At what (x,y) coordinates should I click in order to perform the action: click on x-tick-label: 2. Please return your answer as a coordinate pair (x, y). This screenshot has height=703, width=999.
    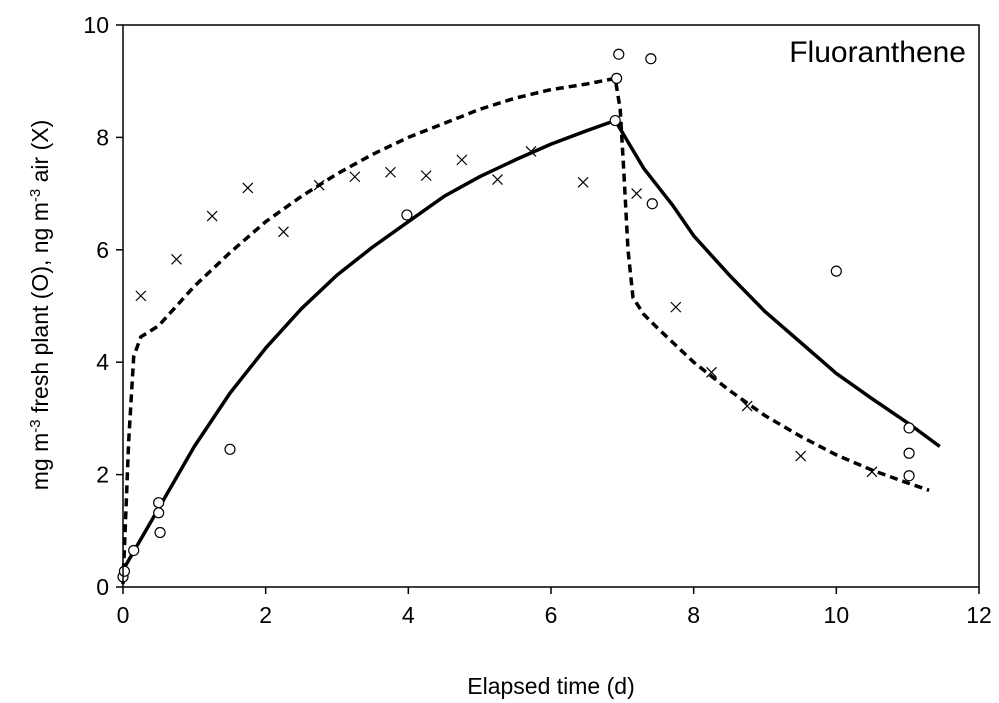
    Looking at the image, I should click on (265, 615).